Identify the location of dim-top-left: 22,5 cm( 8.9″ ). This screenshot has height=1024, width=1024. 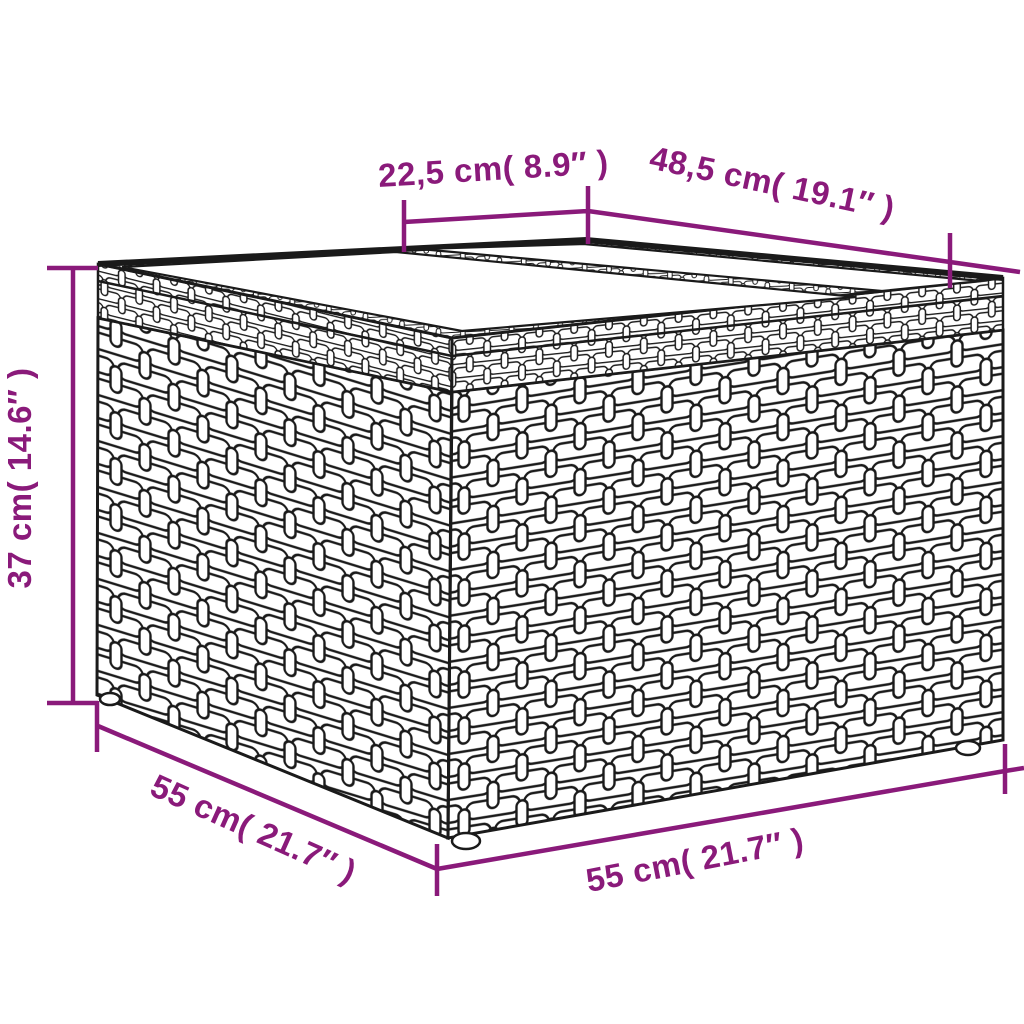
(493, 197).